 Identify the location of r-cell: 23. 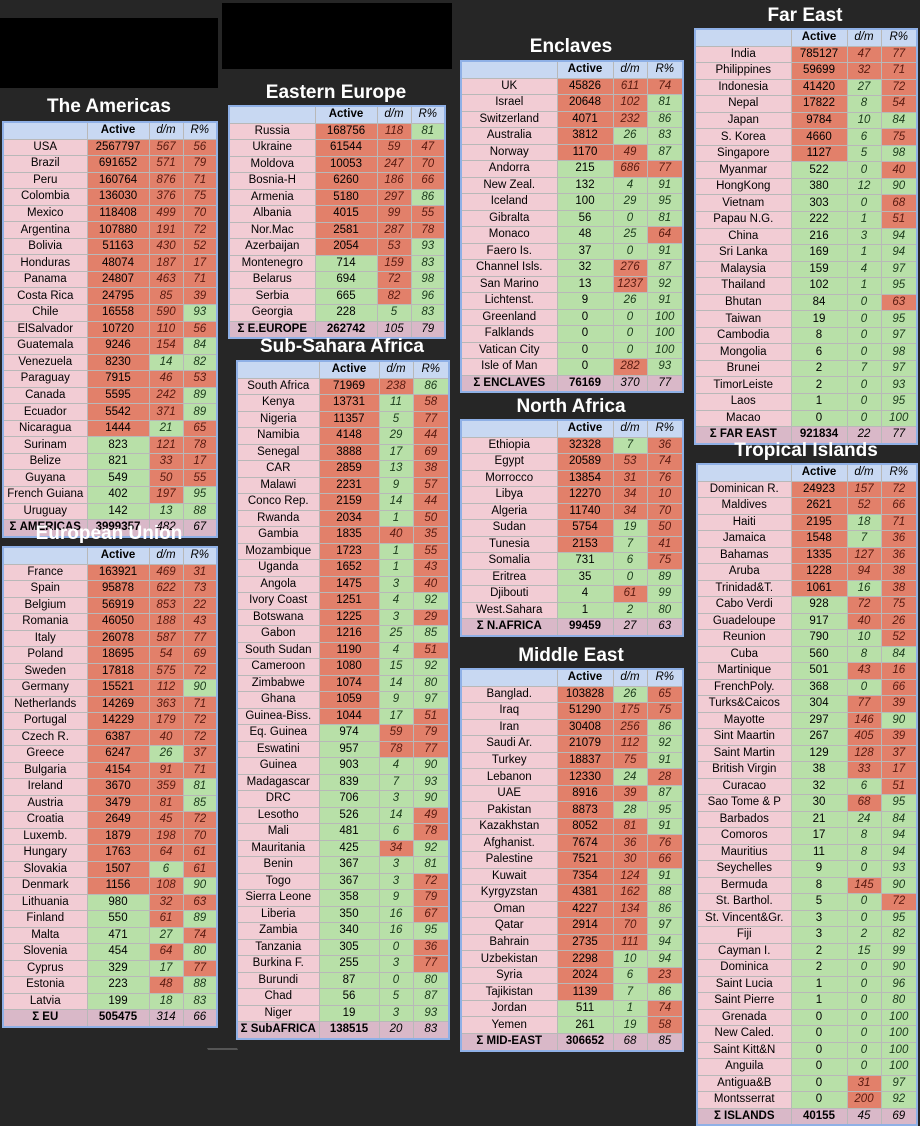
(665, 975).